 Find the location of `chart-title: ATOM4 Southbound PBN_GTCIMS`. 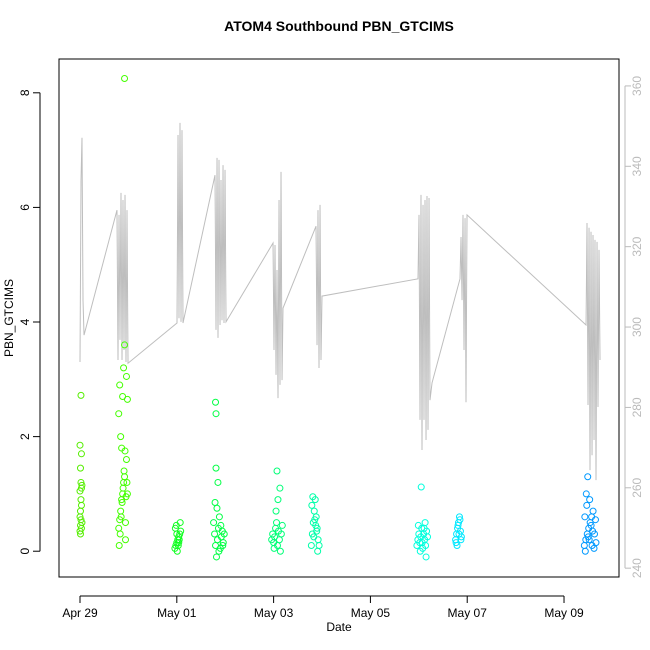

chart-title: ATOM4 Southbound PBN_GTCIMS is located at coordinates (339, 26).